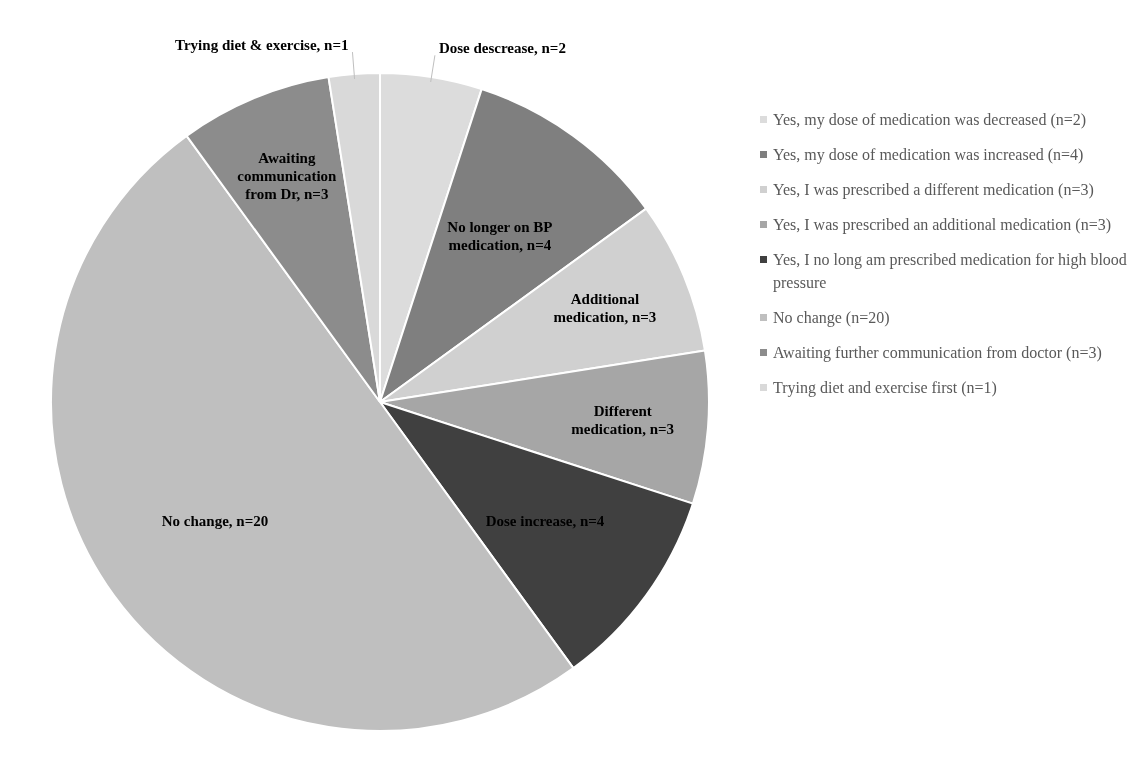 This screenshot has height=762, width=1144. I want to click on legend-label: Yes, I was prescribed an additional medication (n=3), so click(942, 225).